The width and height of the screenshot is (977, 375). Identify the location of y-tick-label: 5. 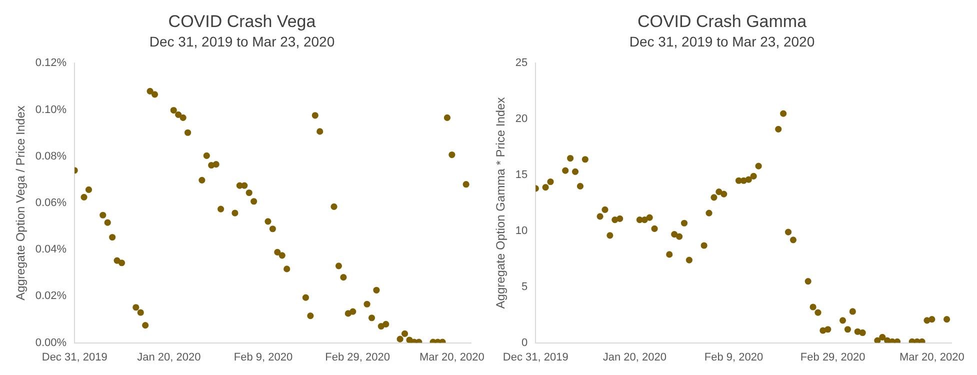
(525, 286).